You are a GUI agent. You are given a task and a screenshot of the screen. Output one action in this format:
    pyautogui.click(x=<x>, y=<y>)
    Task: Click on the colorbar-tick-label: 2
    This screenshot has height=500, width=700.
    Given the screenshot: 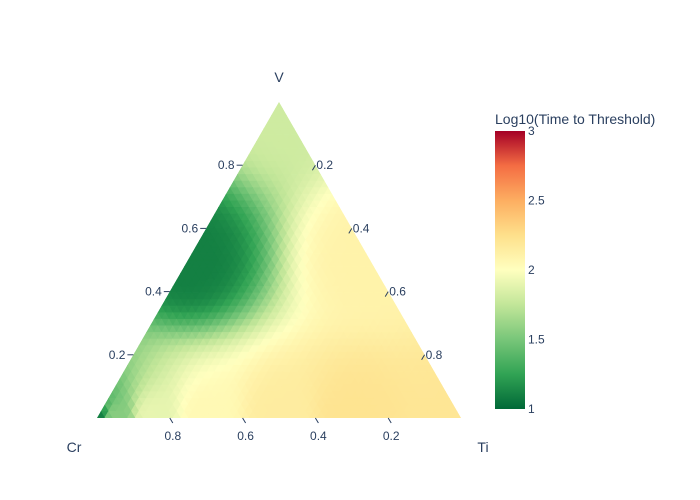 What is the action you would take?
    pyautogui.click(x=531, y=270)
    